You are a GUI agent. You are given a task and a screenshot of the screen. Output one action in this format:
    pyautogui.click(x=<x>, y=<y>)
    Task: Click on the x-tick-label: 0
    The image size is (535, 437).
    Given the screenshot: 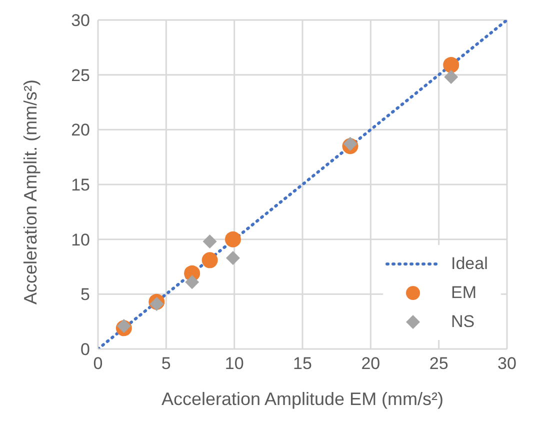 What is the action you would take?
    pyautogui.click(x=98, y=364)
    